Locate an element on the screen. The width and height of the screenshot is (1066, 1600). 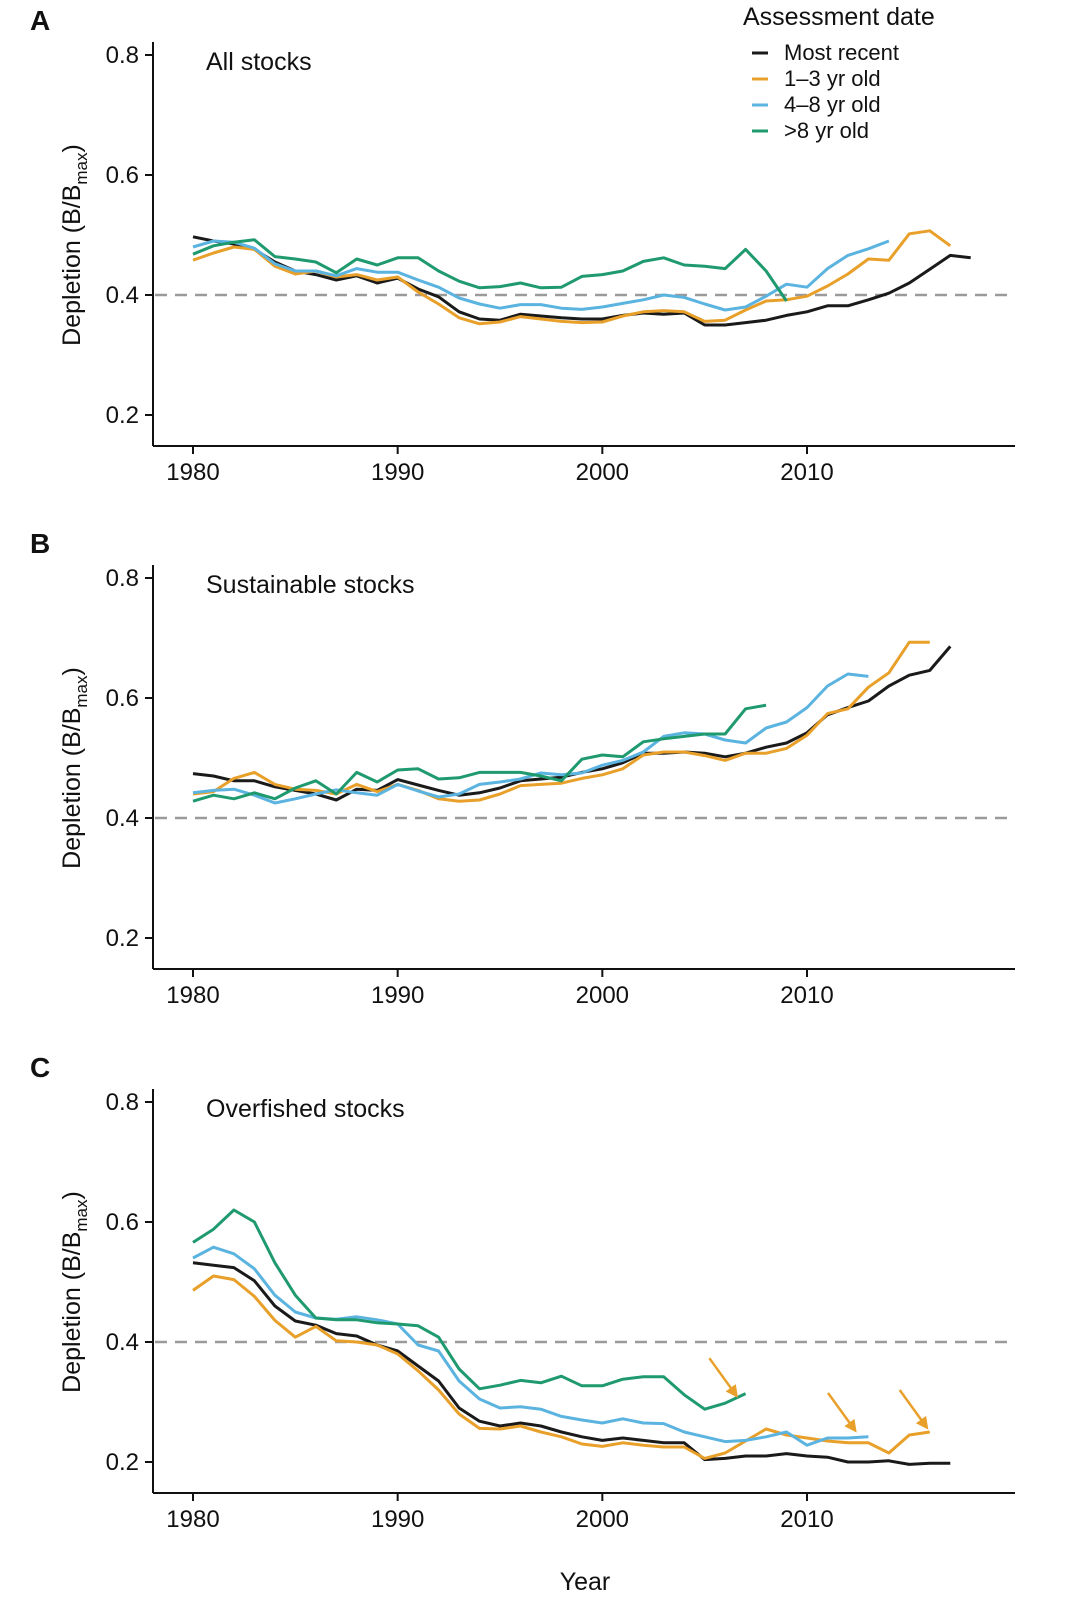
x-axis-title: Year is located at coordinates (585, 1582).